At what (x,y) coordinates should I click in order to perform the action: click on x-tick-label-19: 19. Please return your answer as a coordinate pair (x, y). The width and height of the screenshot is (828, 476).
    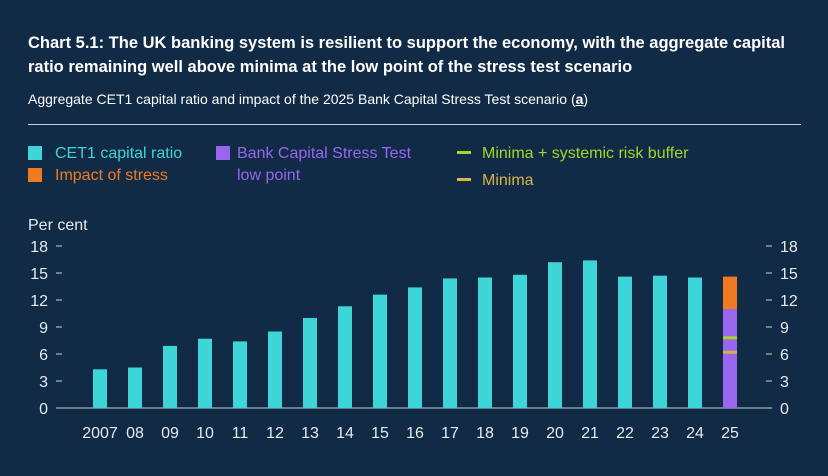
    Looking at the image, I should click on (520, 433).